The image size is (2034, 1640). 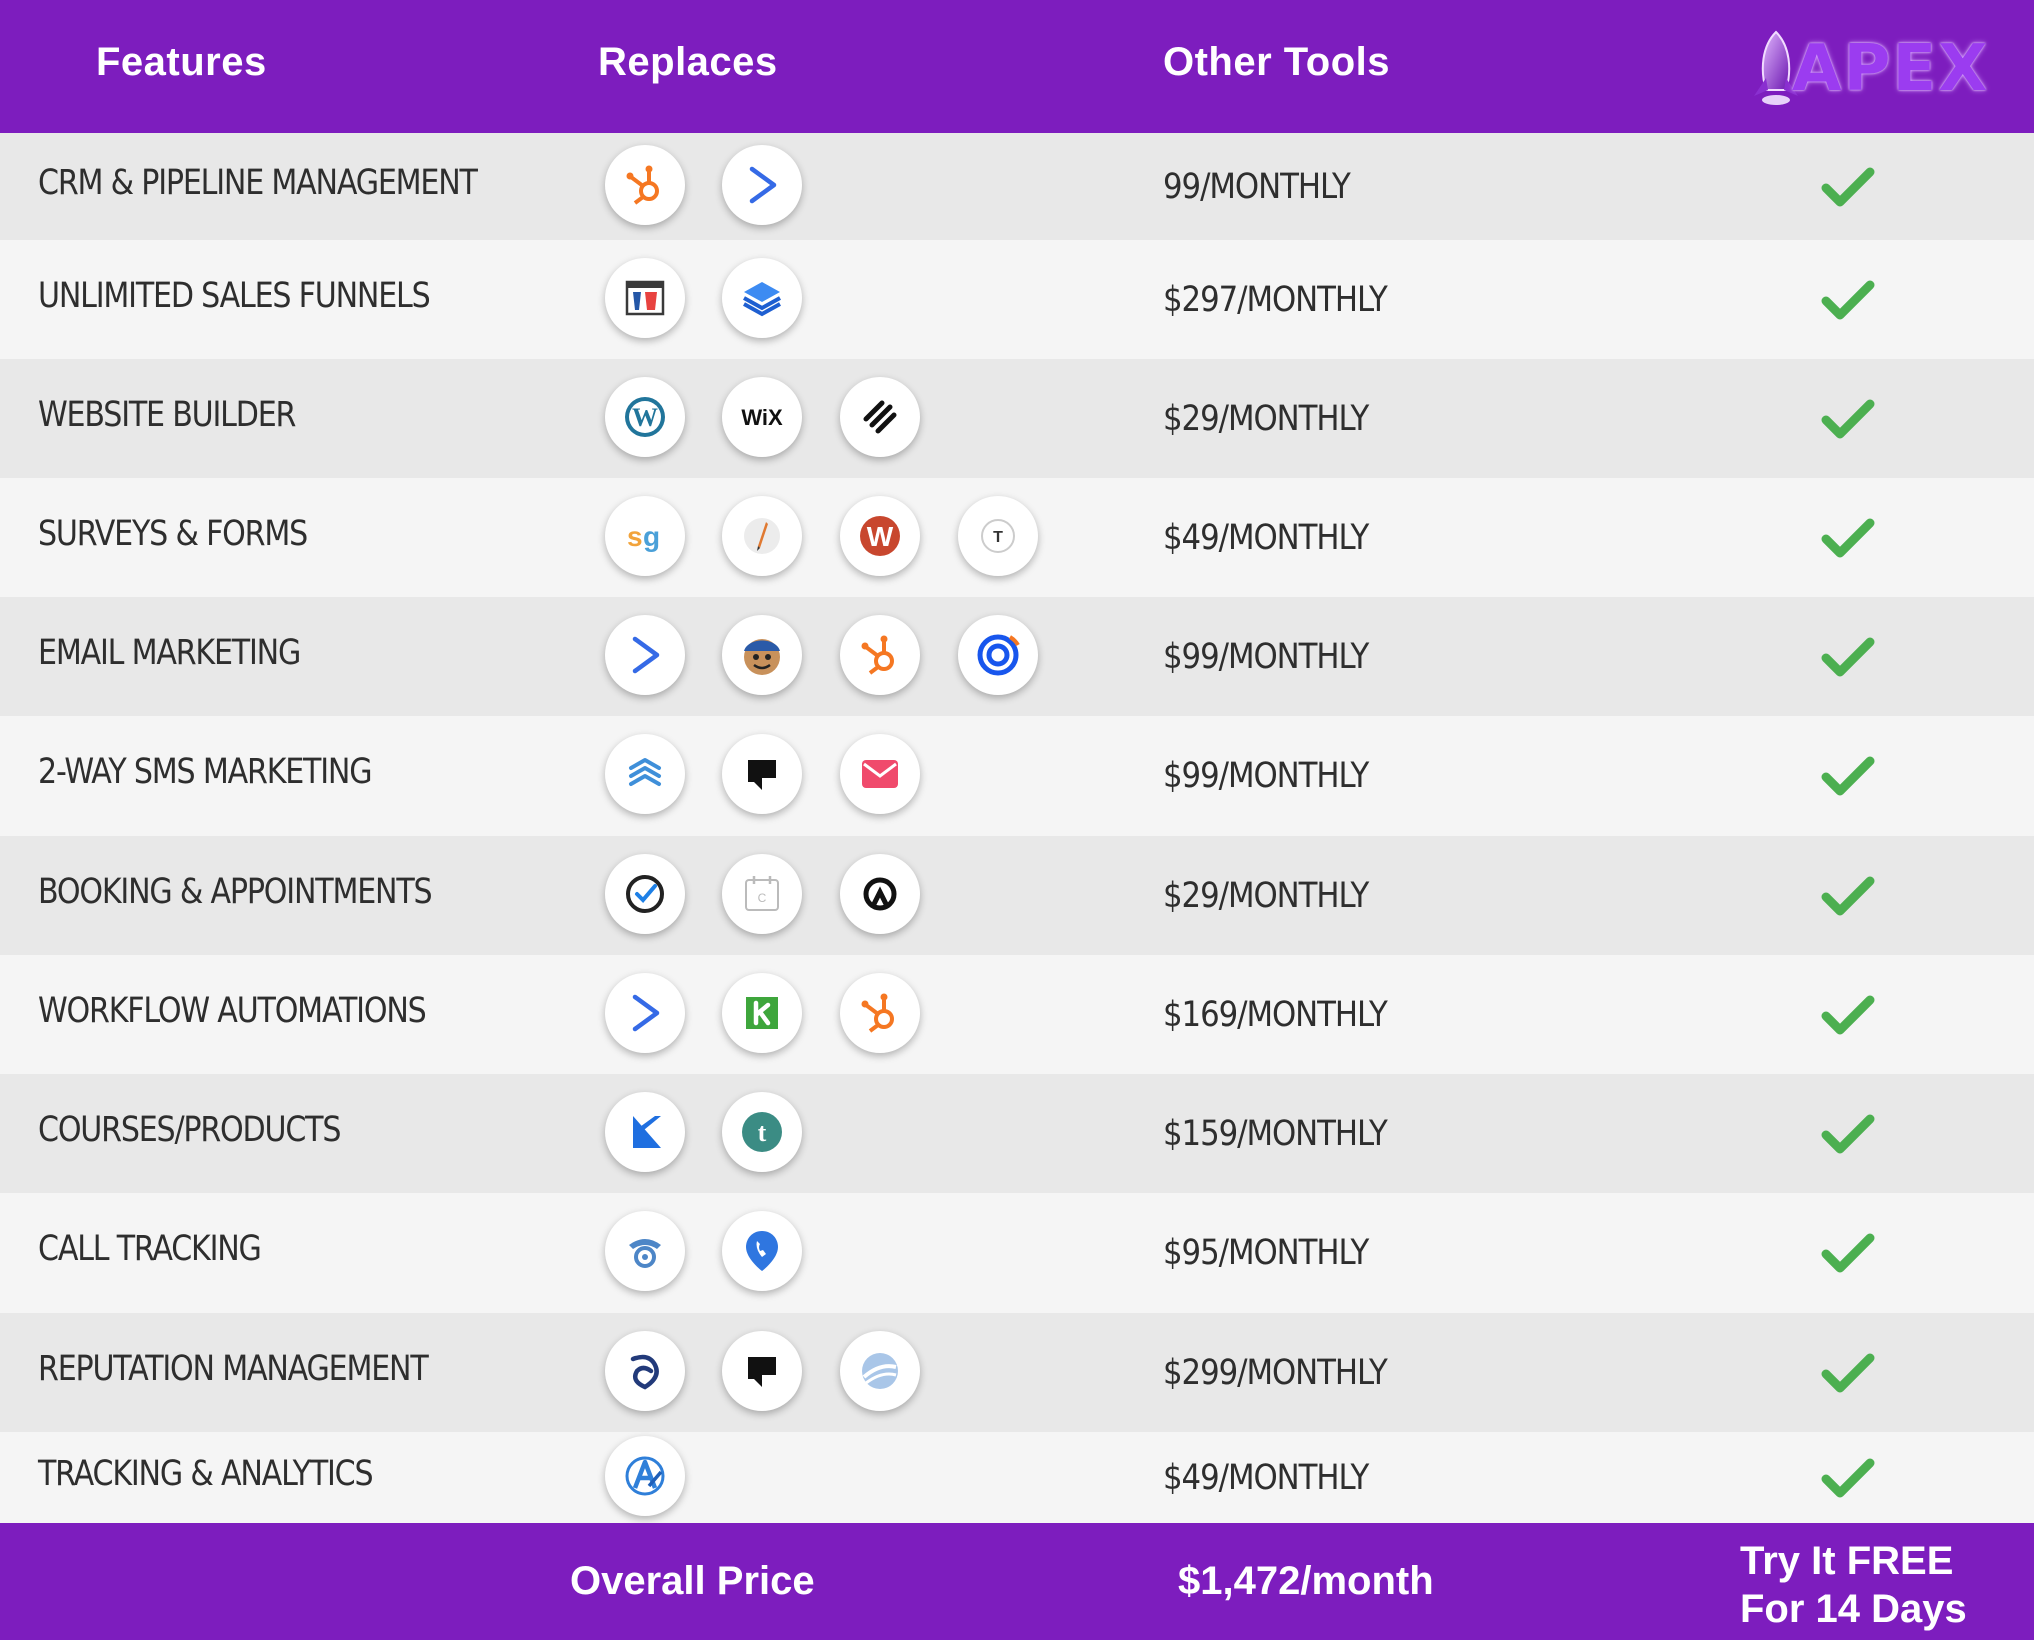 What do you see at coordinates (635, 536) in the screenshot?
I see `svg-text: s` at bounding box center [635, 536].